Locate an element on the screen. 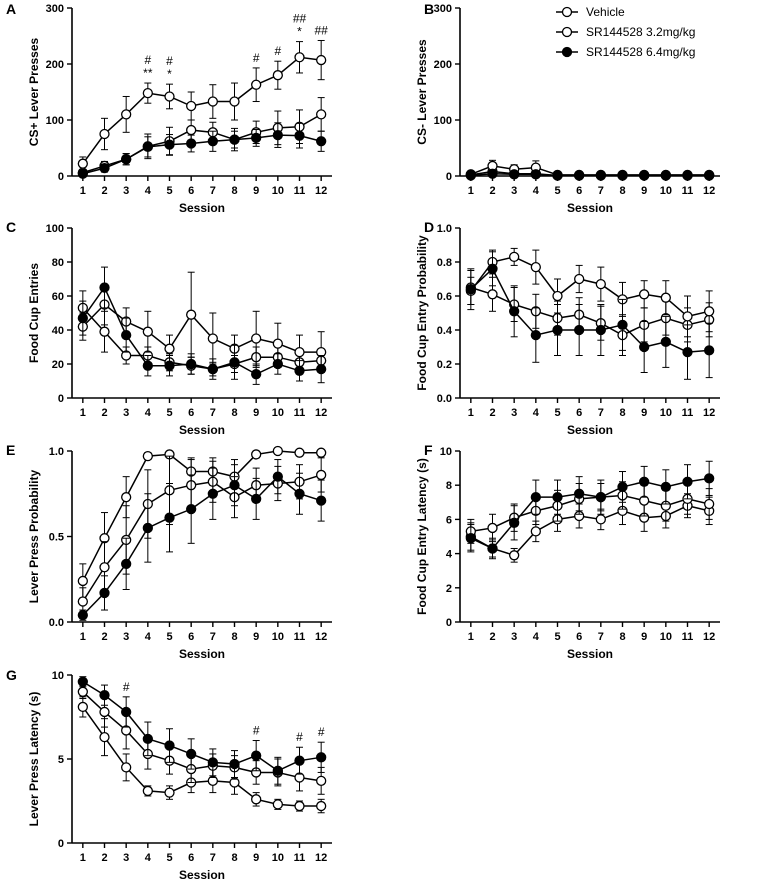  y-tick-label: 100 is located at coordinates (55, 121).